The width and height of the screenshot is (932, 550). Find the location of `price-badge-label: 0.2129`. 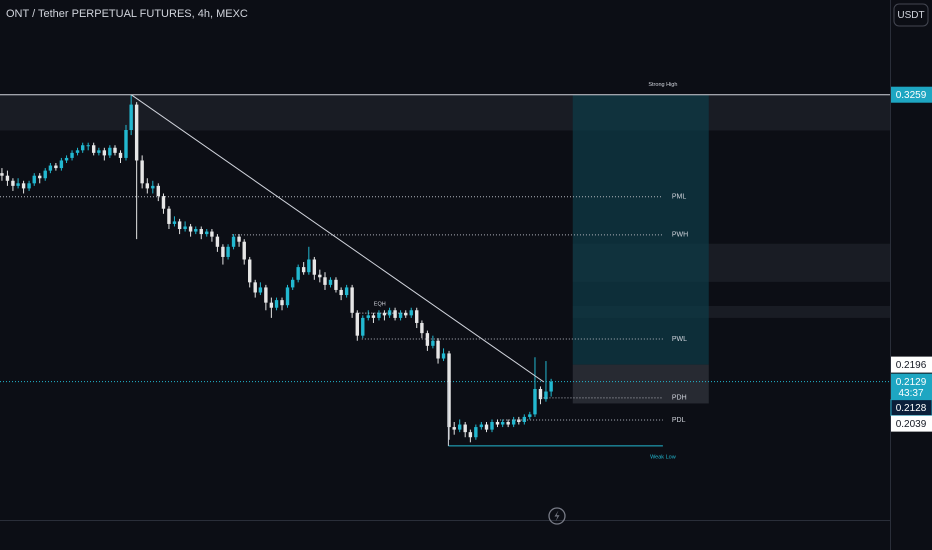

price-badge-label: 0.2129 is located at coordinates (911, 382).